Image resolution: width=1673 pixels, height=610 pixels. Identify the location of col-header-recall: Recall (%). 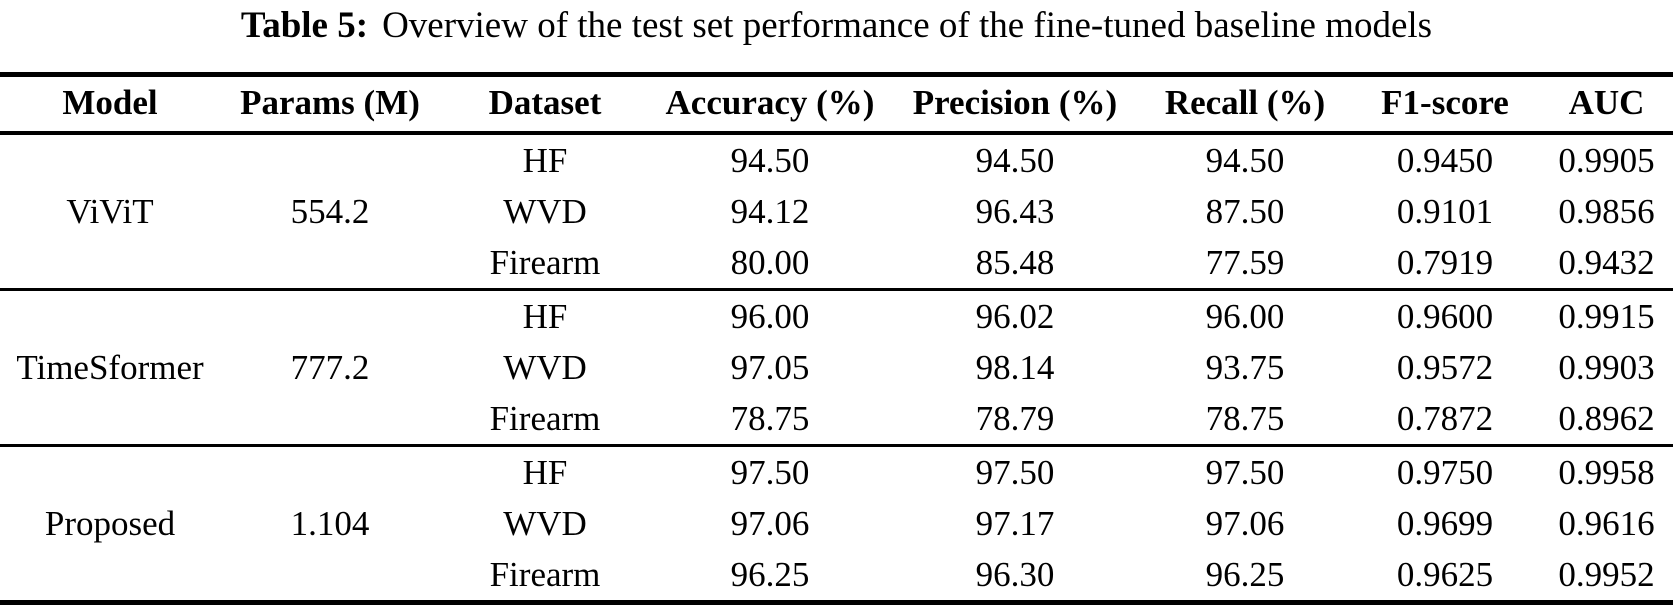
(1245, 104).